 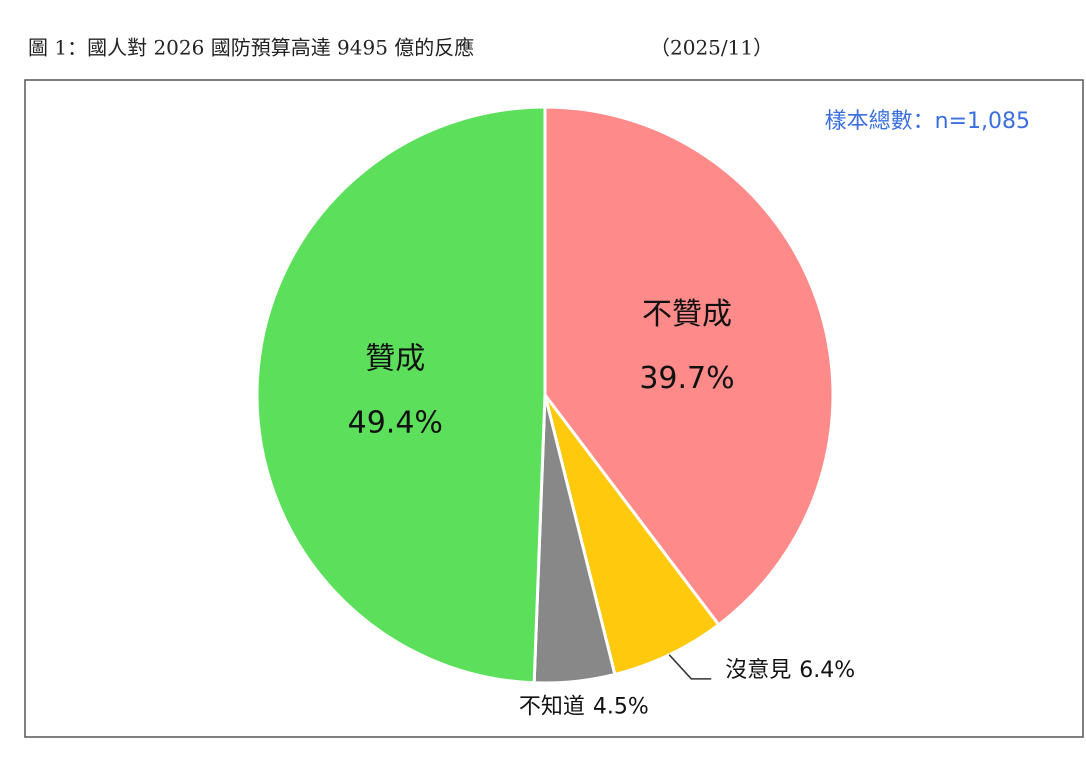 What do you see at coordinates (927, 121) in the screenshot?
I see `sample-size: 樣本總數：n=1,085` at bounding box center [927, 121].